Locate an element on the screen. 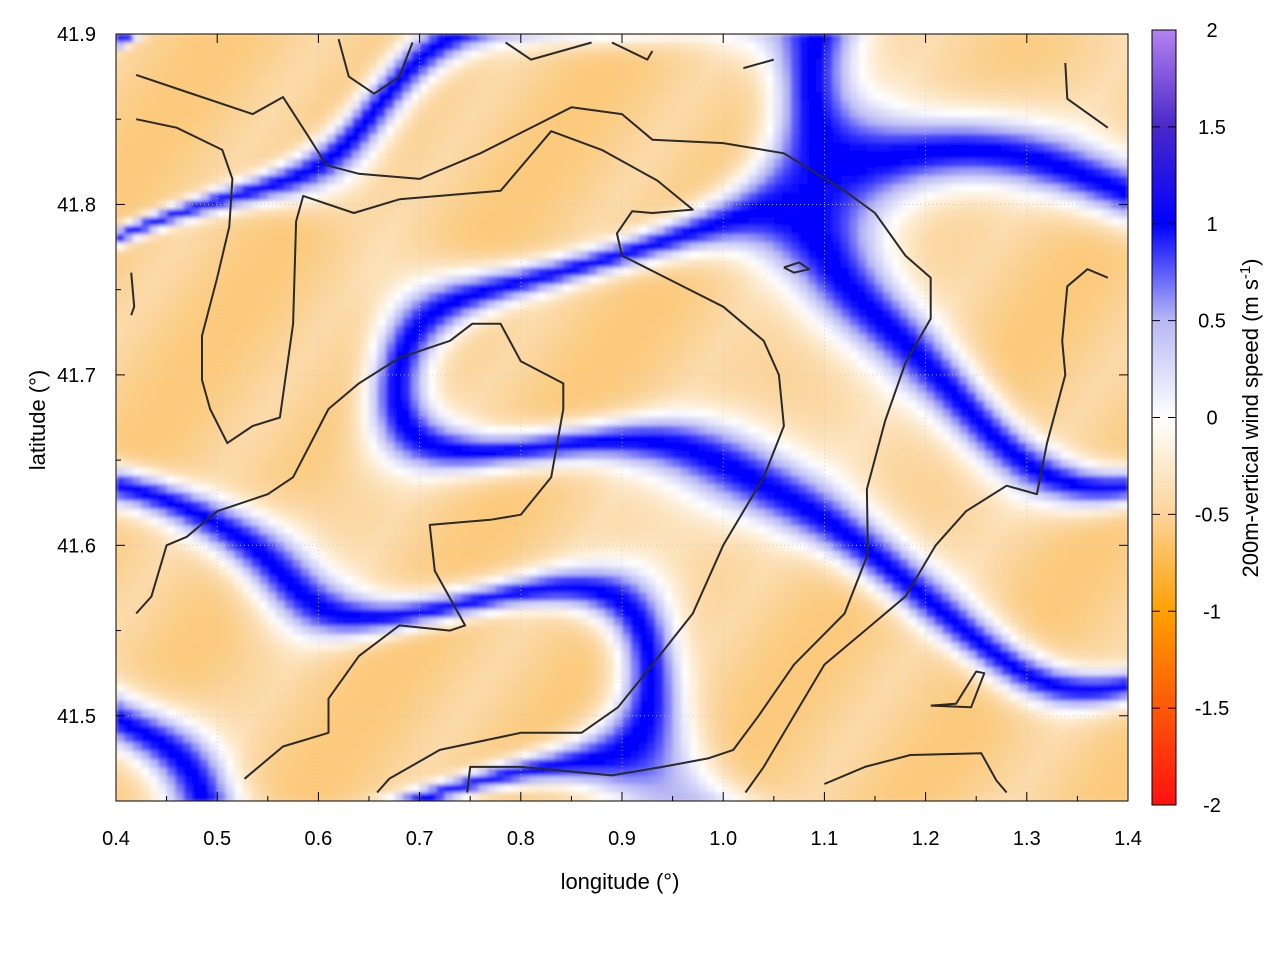  colorbar-tick-label: 1.5 is located at coordinates (1212, 128).